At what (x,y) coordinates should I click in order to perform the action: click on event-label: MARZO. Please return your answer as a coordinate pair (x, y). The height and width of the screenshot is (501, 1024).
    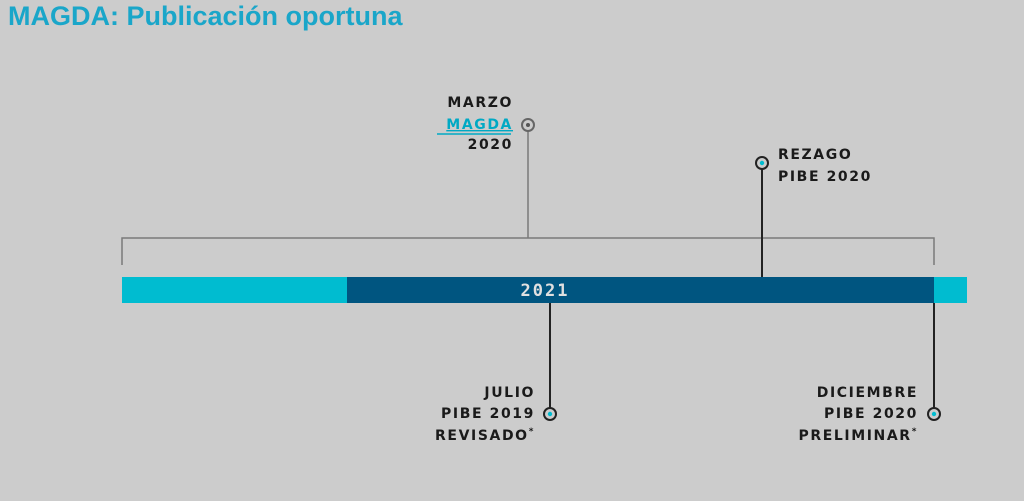
    Looking at the image, I should click on (480, 103).